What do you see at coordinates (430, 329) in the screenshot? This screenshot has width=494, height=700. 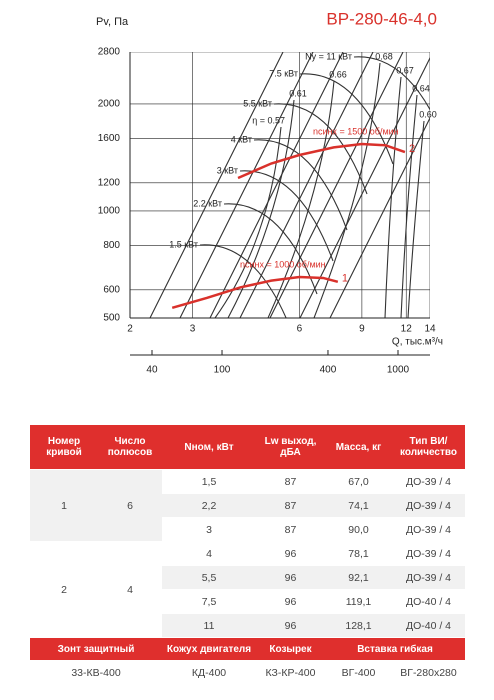 I see `x-tick-label: 14` at bounding box center [430, 329].